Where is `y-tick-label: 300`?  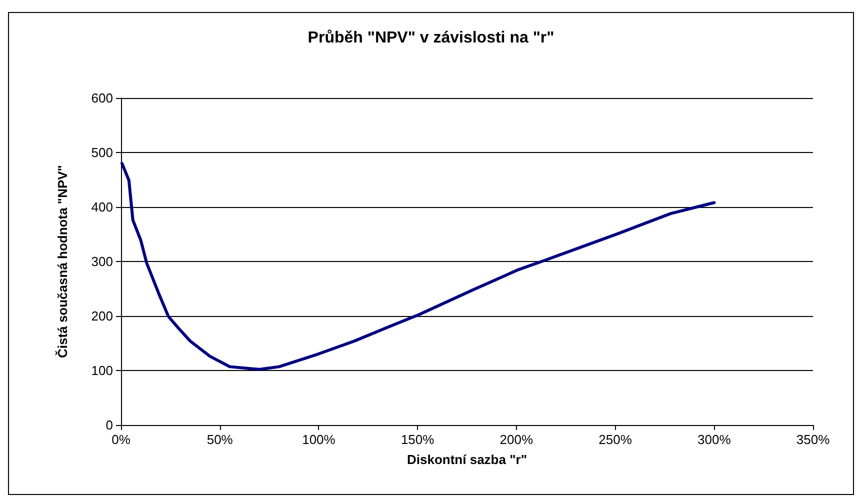
y-tick-label: 300 is located at coordinates (102, 261).